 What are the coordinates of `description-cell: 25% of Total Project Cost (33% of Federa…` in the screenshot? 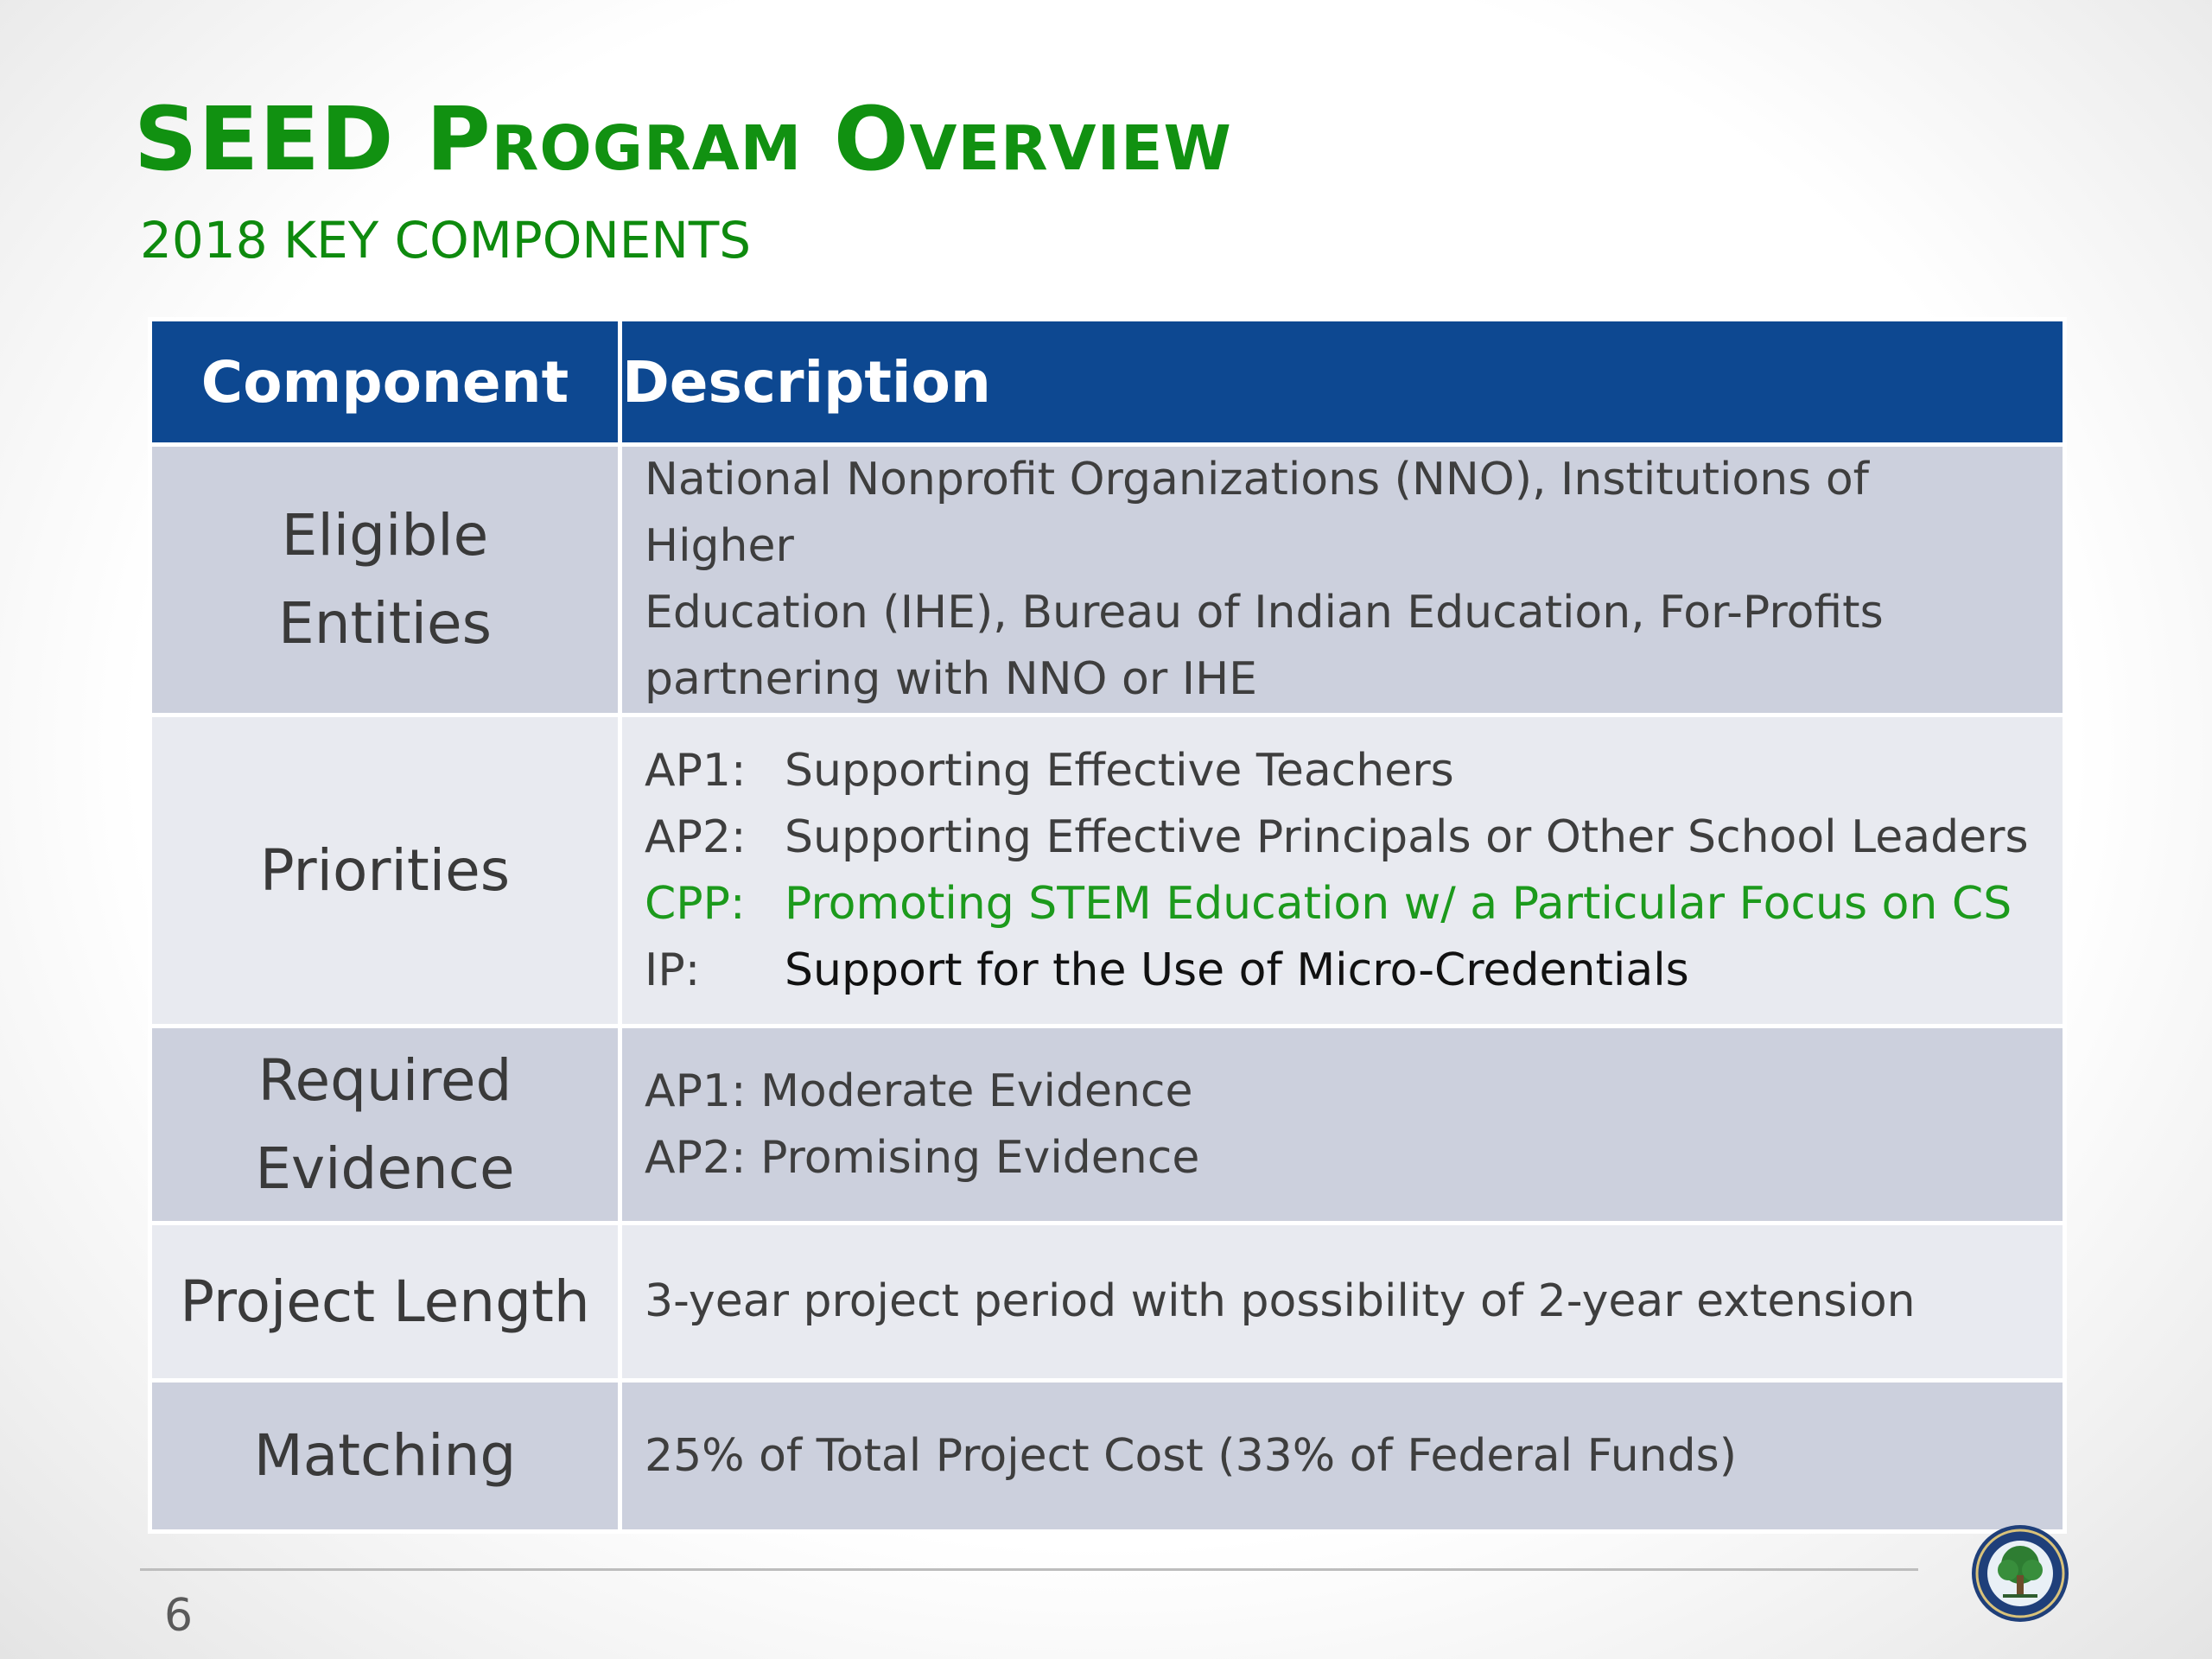 It's located at (1342, 1456).